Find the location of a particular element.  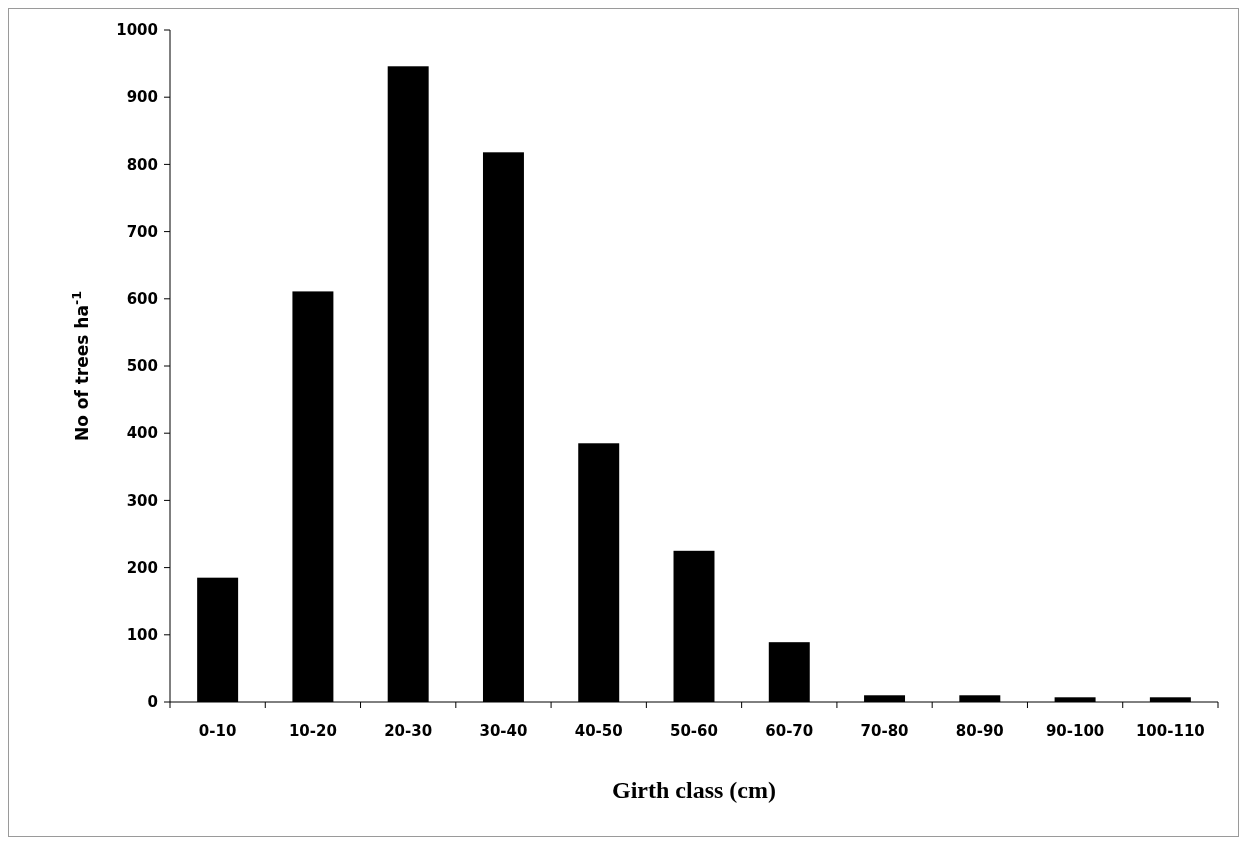

x-tick-label: 90-100 is located at coordinates (1075, 731).